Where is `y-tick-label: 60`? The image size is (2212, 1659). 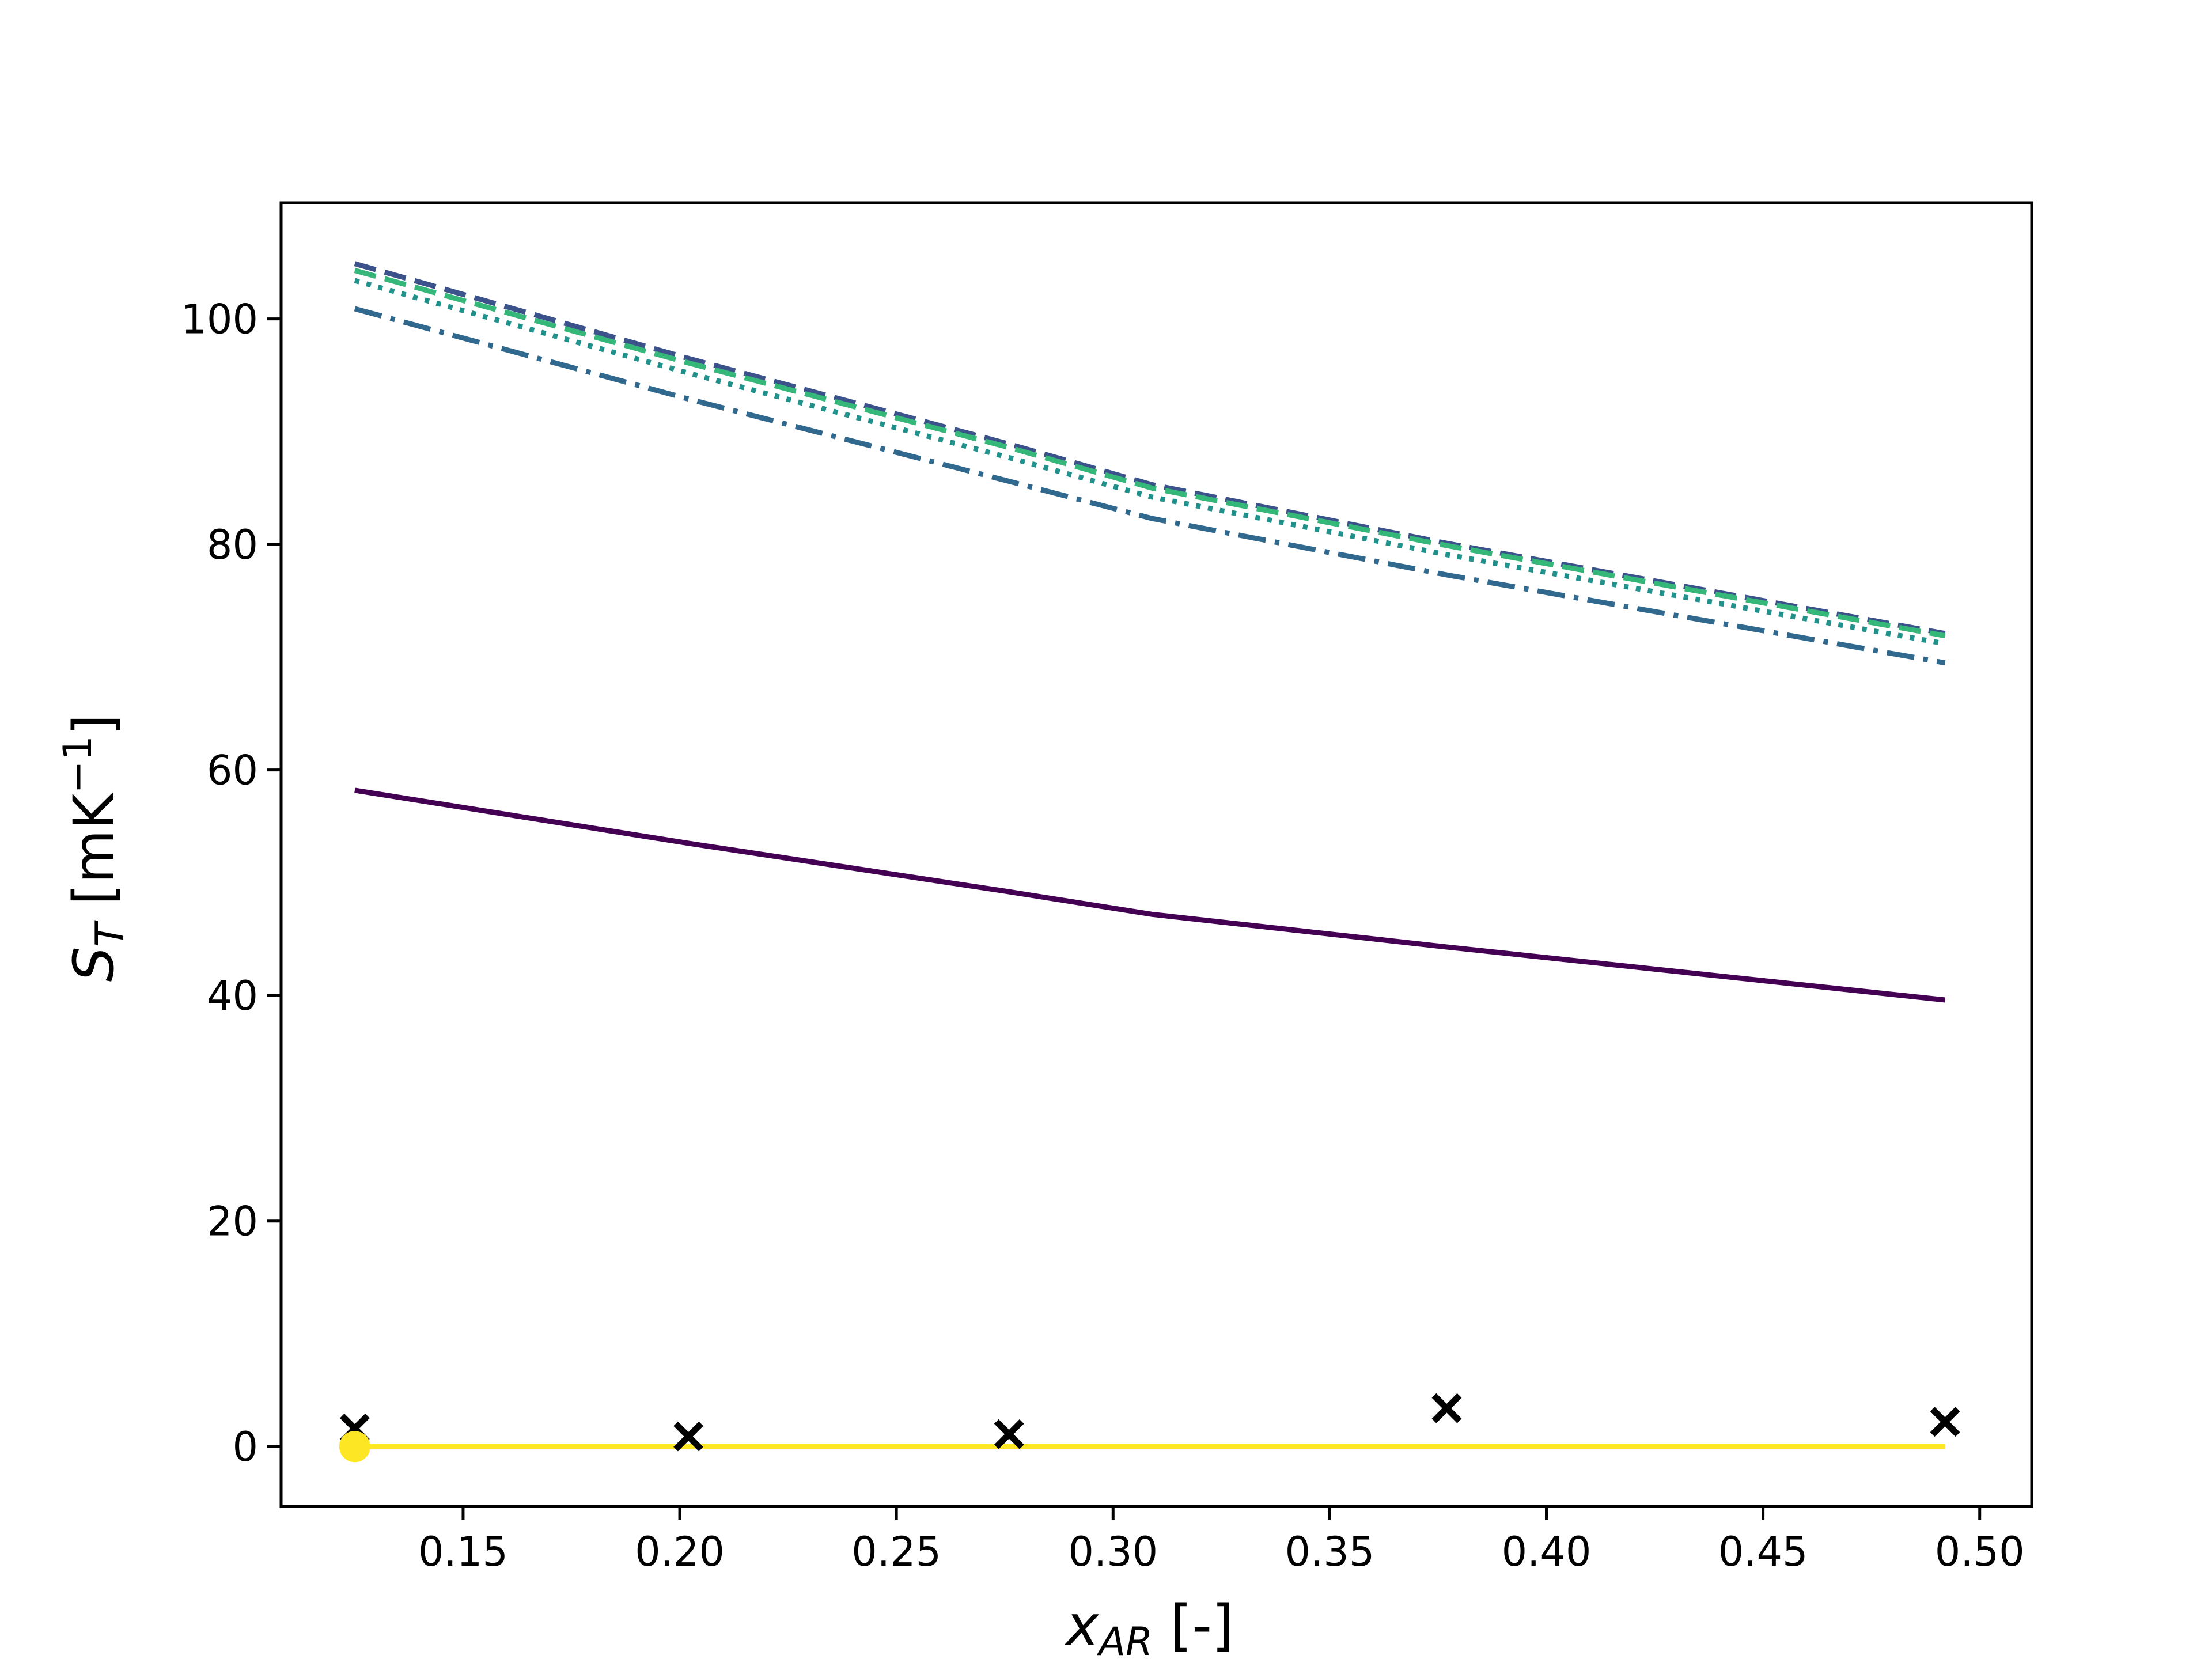 y-tick-label: 60 is located at coordinates (232, 770).